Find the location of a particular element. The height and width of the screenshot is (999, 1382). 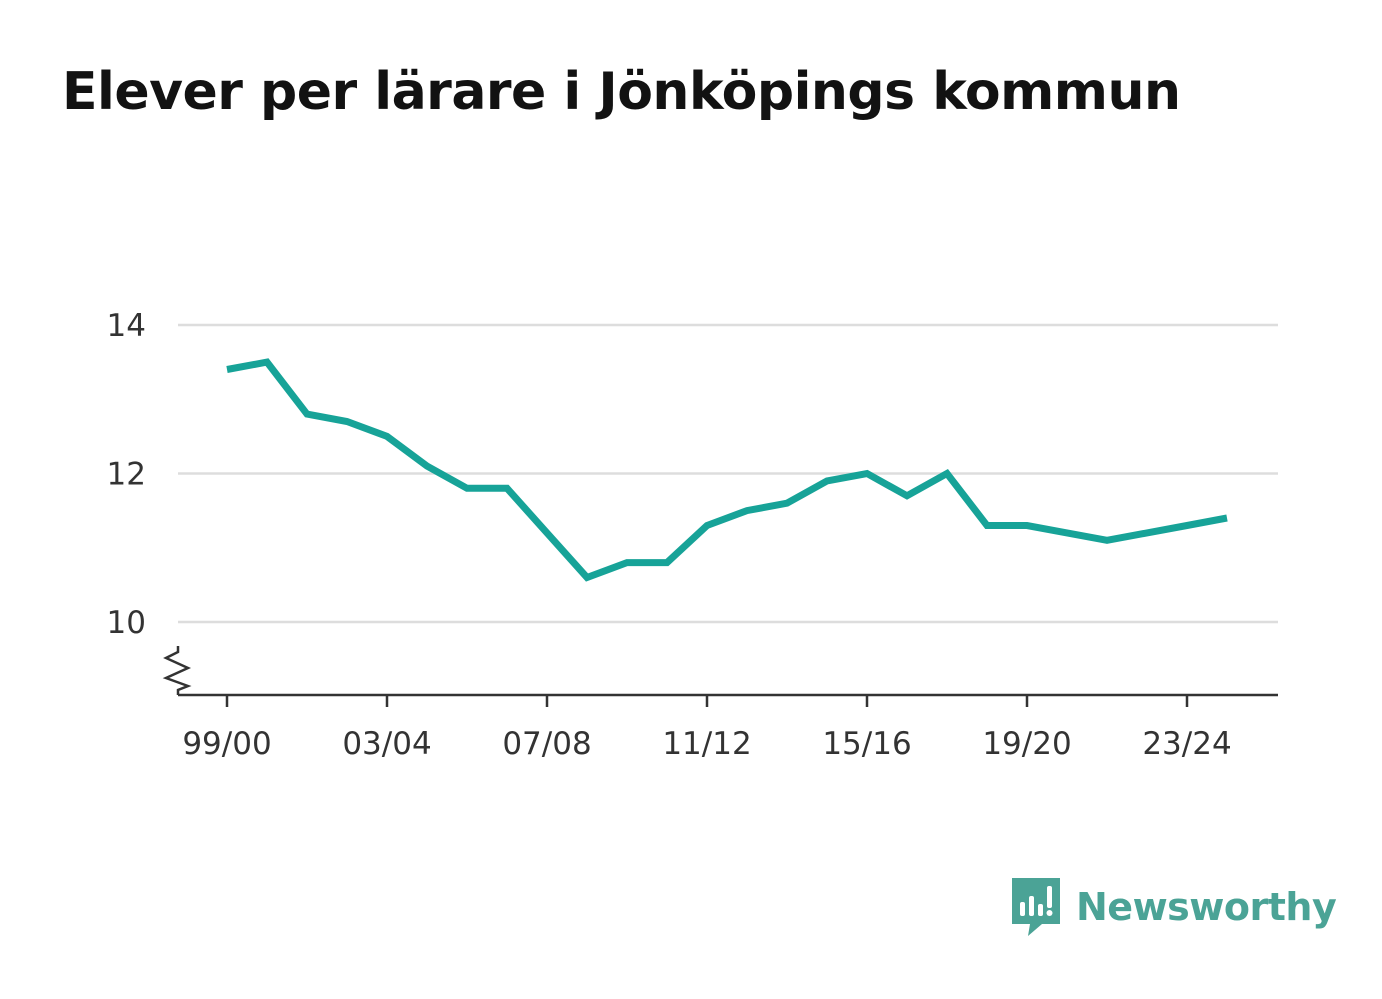

x-tick-label: 07/08 is located at coordinates (546, 744).